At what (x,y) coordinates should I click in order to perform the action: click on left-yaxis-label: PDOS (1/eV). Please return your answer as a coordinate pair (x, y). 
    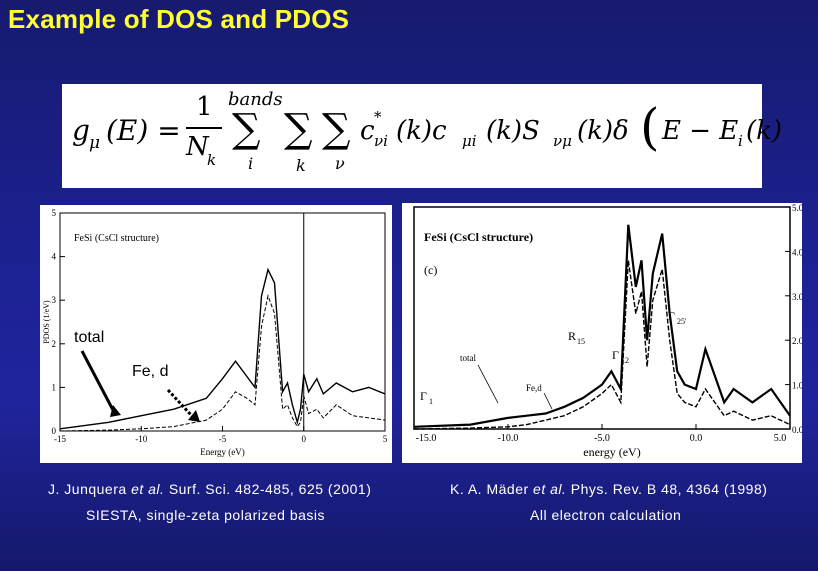
    Looking at the image, I should click on (46, 322).